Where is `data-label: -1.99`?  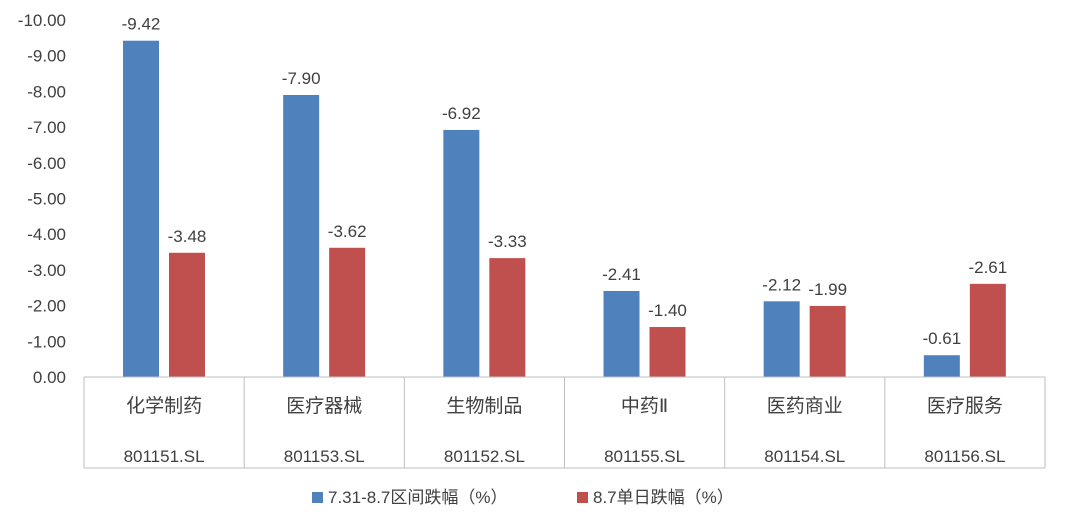 data-label: -1.99 is located at coordinates (827, 289).